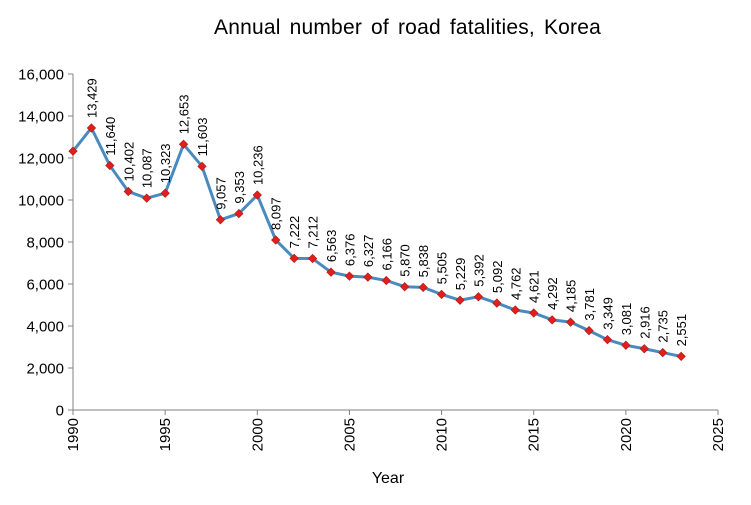 This screenshot has width=751, height=505. What do you see at coordinates (60, 411) in the screenshot?
I see `y-tick-label: 0` at bounding box center [60, 411].